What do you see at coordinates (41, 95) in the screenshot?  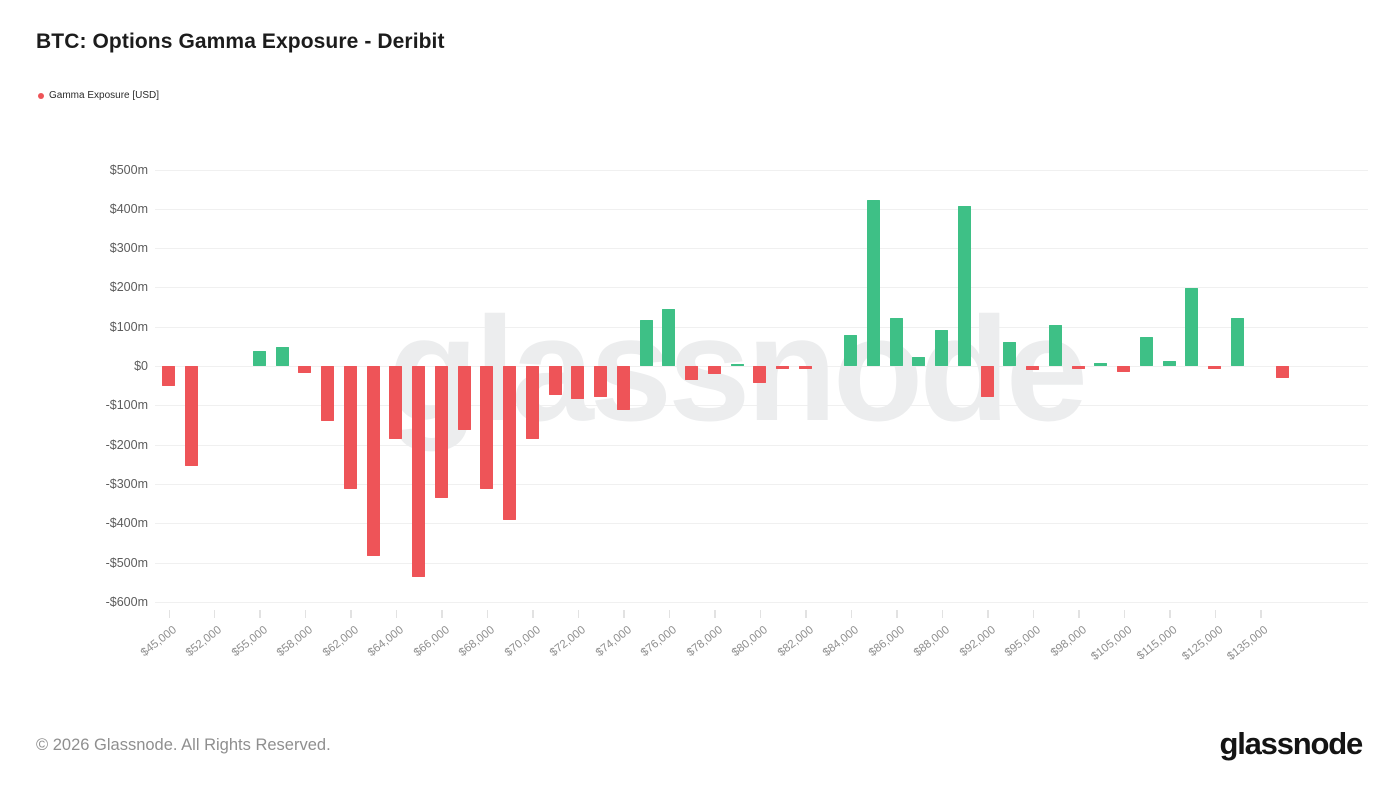 I see `legend-dot-icon` at bounding box center [41, 95].